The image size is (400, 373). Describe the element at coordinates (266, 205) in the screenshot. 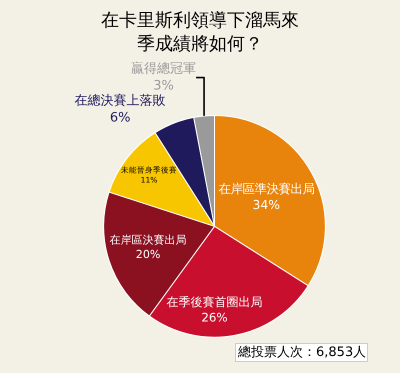

I see `data-label: 34%` at that location.